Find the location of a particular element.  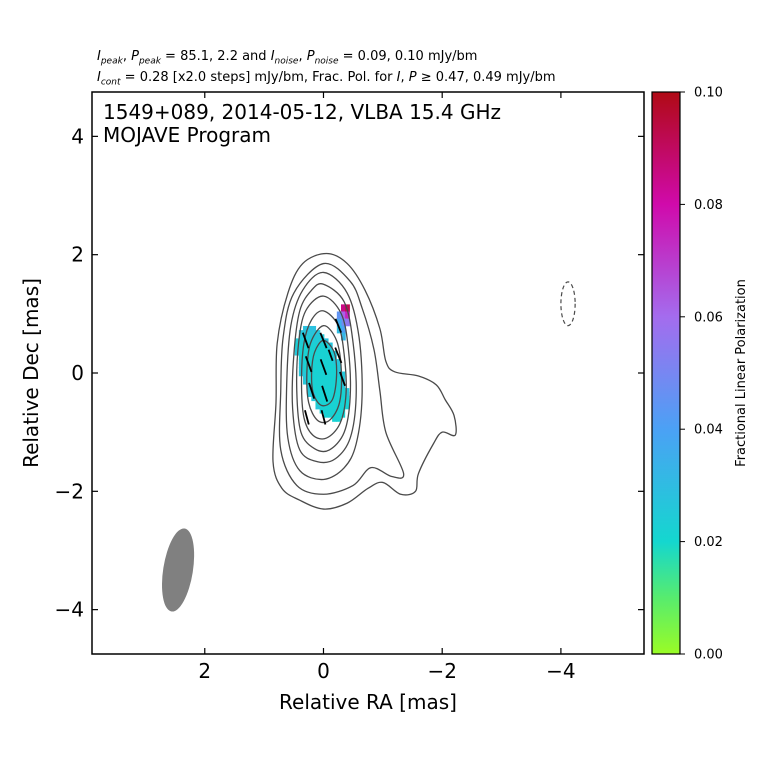

colorbar-tick-label: 0.02 is located at coordinates (708, 542).